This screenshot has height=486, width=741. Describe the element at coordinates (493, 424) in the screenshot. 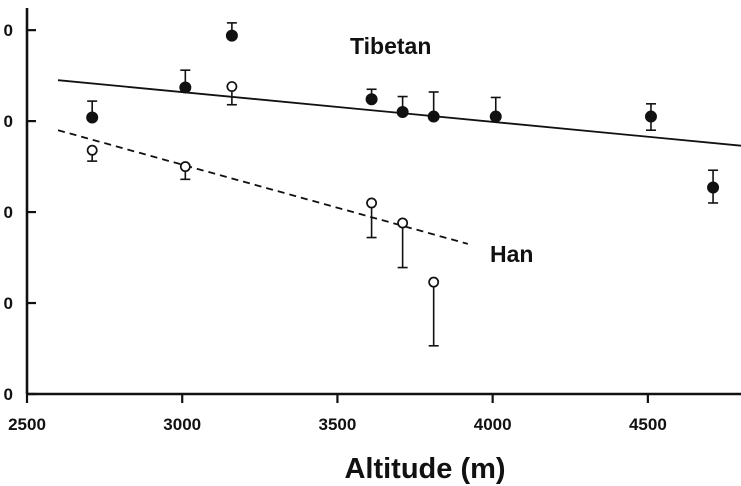

I see `x-tick-label: 4000` at that location.